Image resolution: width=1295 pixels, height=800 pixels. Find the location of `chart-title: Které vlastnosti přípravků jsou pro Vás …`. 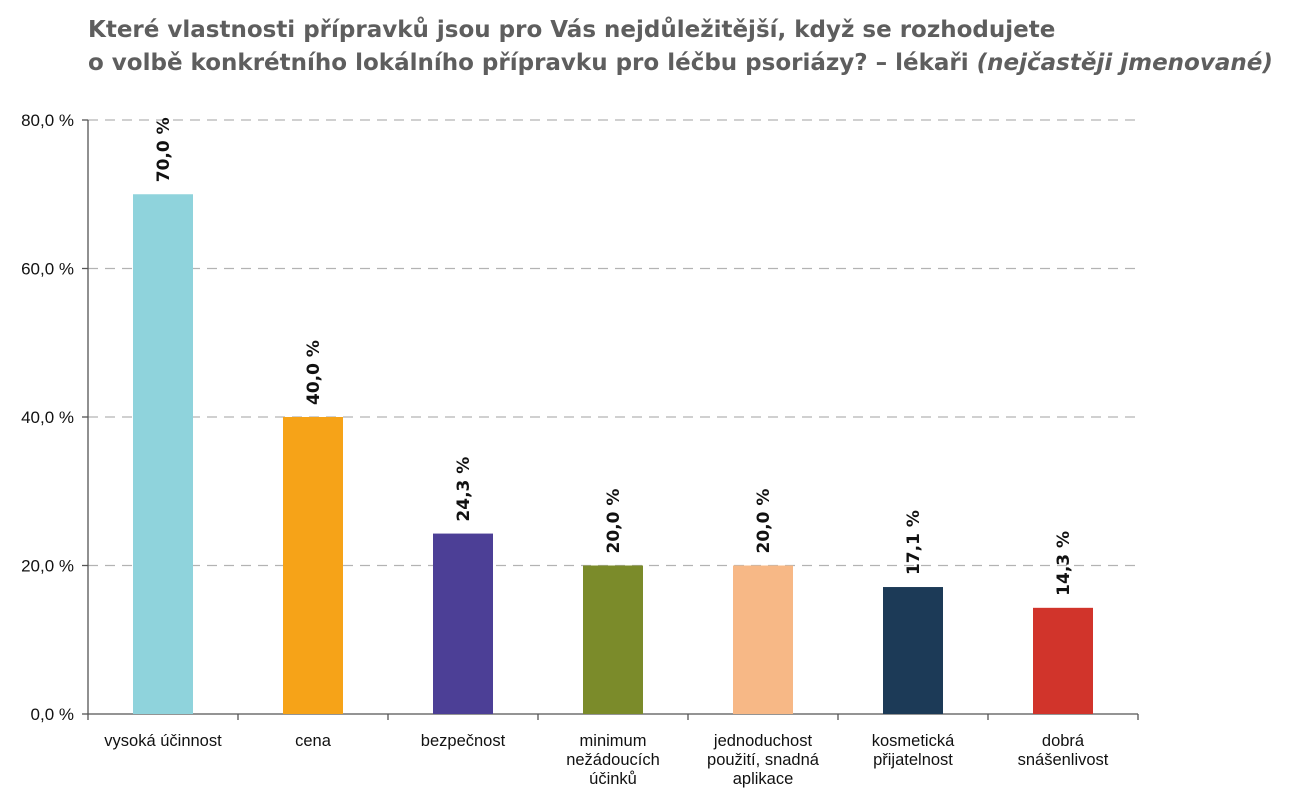

chart-title: Které vlastnosti přípravků jsou pro Vás … is located at coordinates (688, 47).